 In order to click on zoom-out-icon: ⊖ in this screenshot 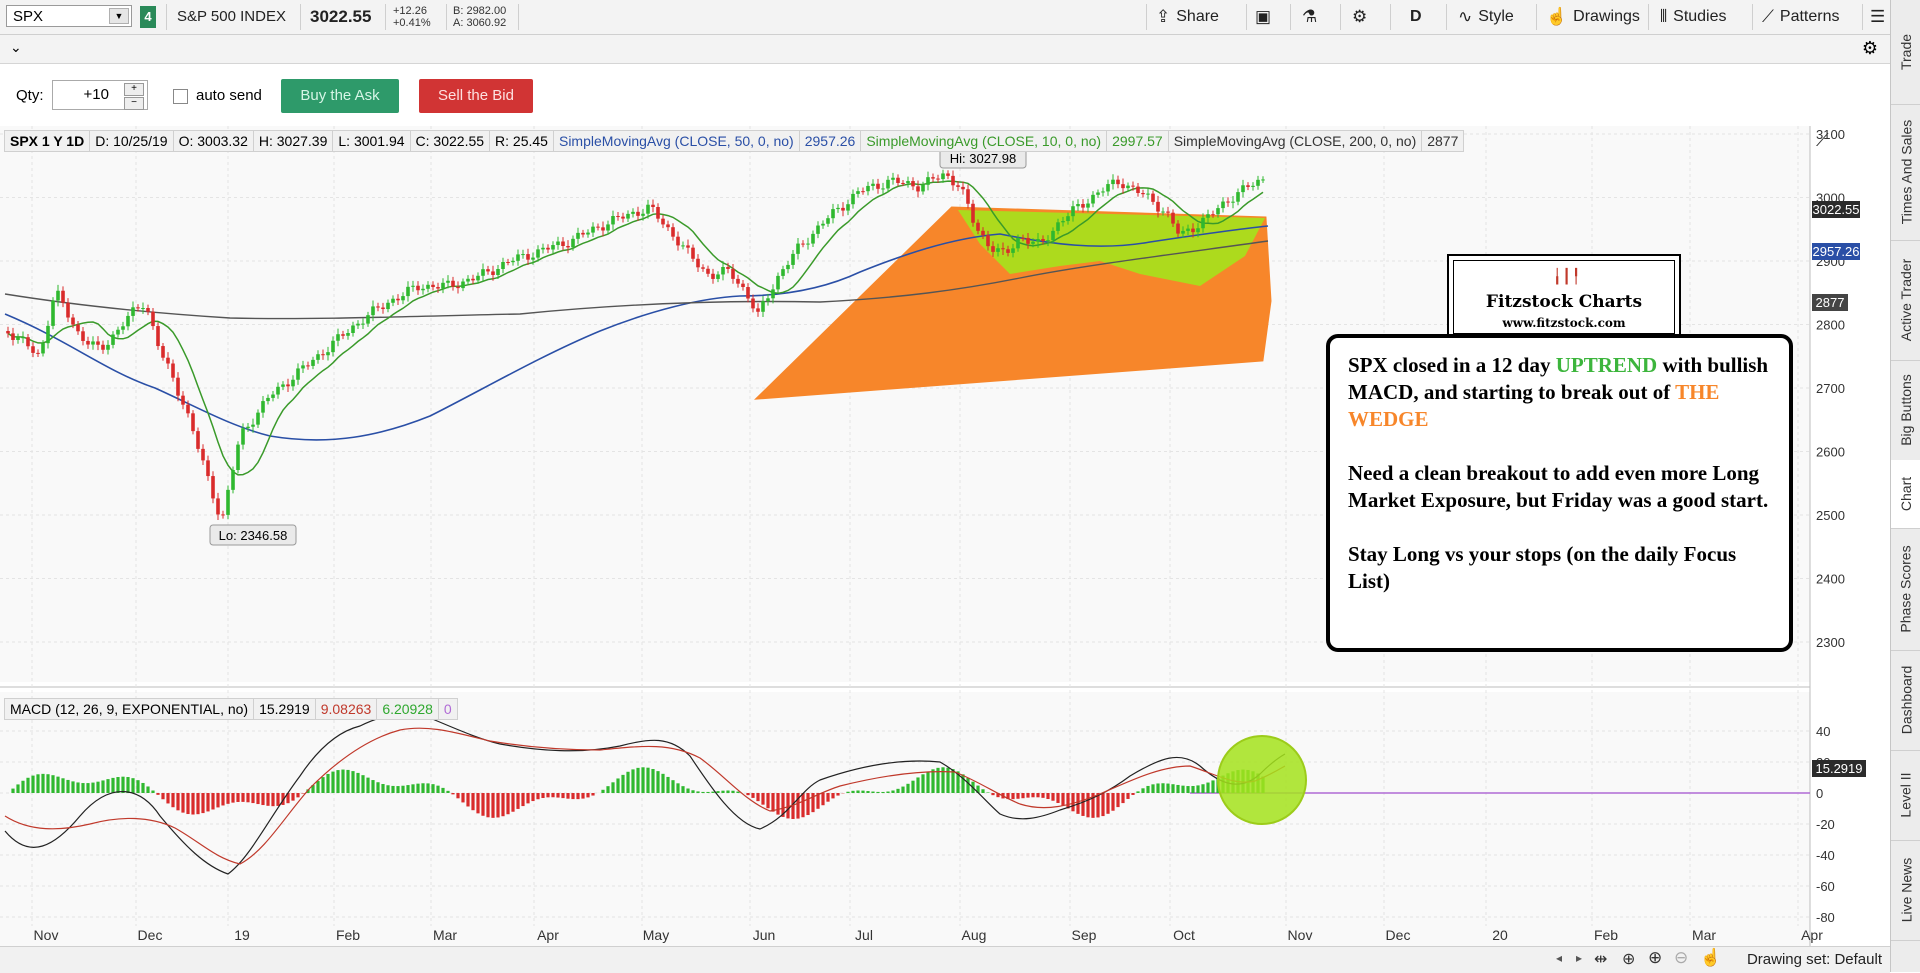, I will do `click(1681, 958)`.